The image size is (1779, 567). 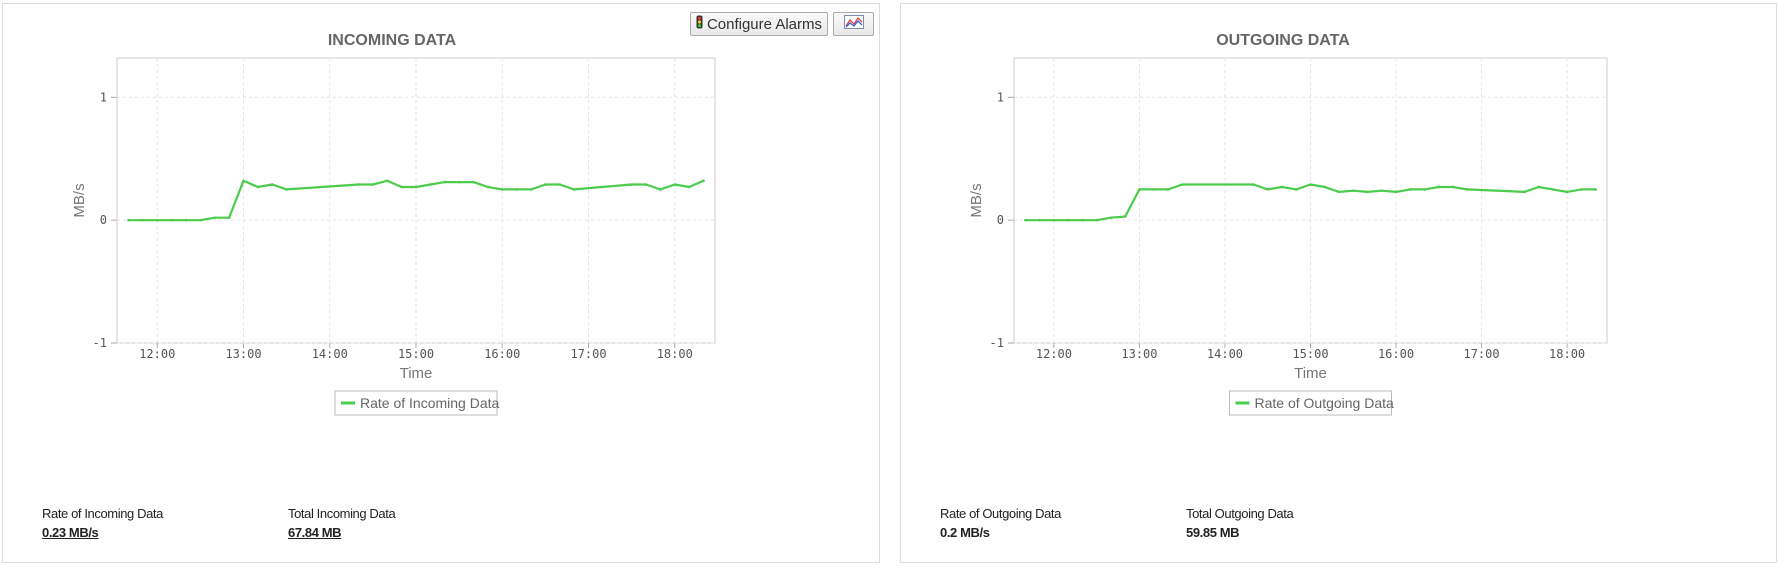 What do you see at coordinates (1000, 97) in the screenshot?
I see `y-tick-label: 1` at bounding box center [1000, 97].